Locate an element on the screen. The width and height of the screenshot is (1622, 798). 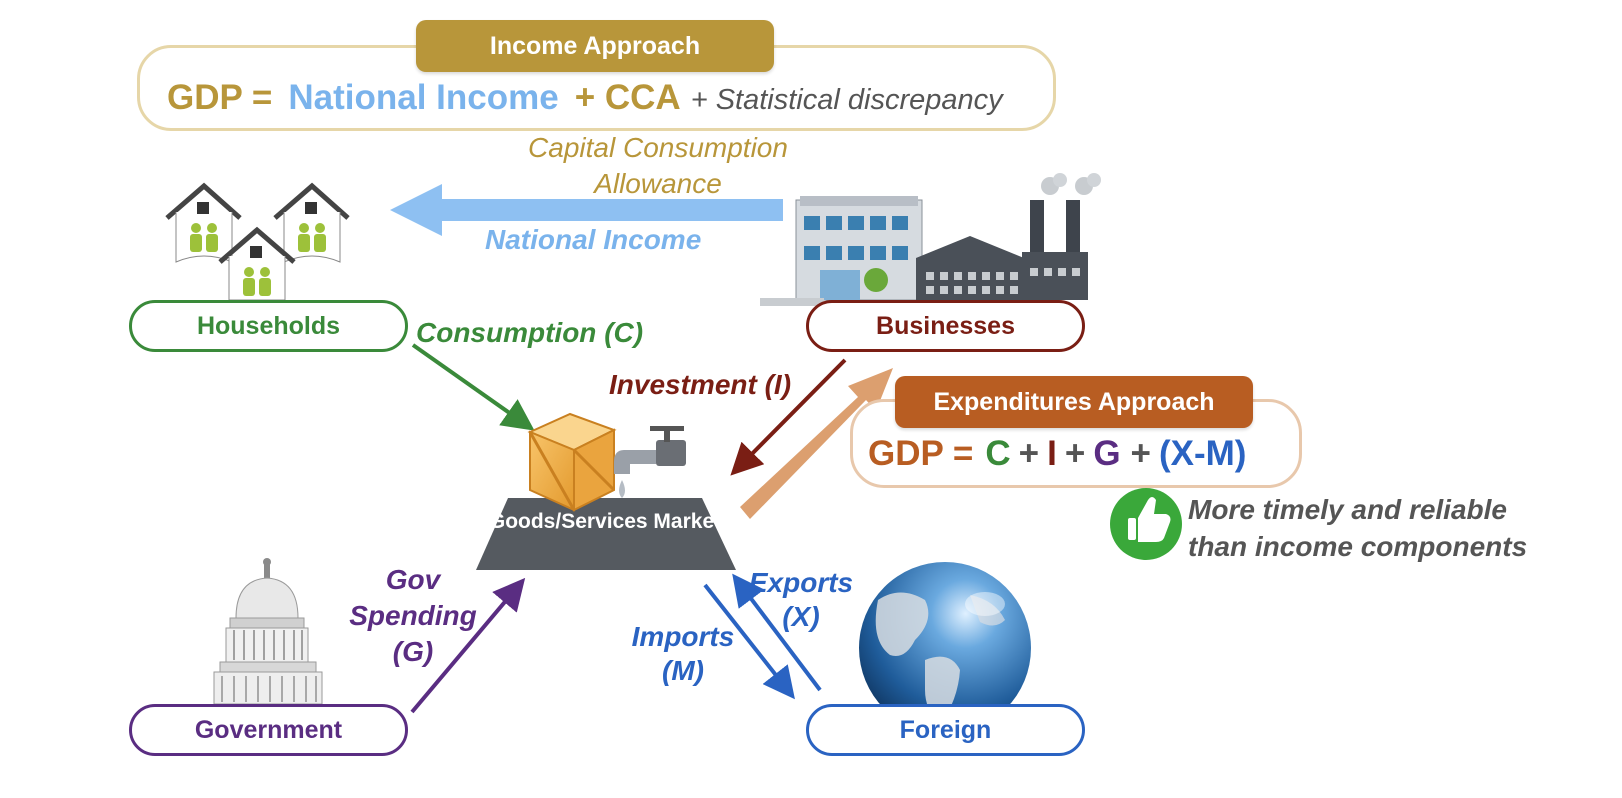
gov-spending-arrow is located at coordinates (468, 645).